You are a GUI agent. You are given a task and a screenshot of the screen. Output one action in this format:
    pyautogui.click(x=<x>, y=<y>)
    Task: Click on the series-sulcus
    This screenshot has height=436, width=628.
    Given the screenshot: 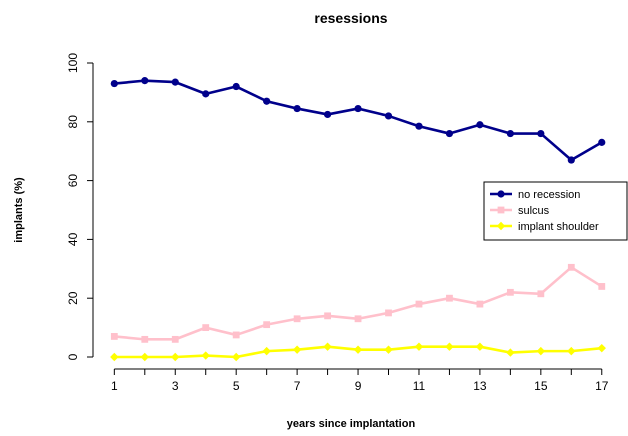 What is the action you would take?
    pyautogui.click(x=358, y=303)
    